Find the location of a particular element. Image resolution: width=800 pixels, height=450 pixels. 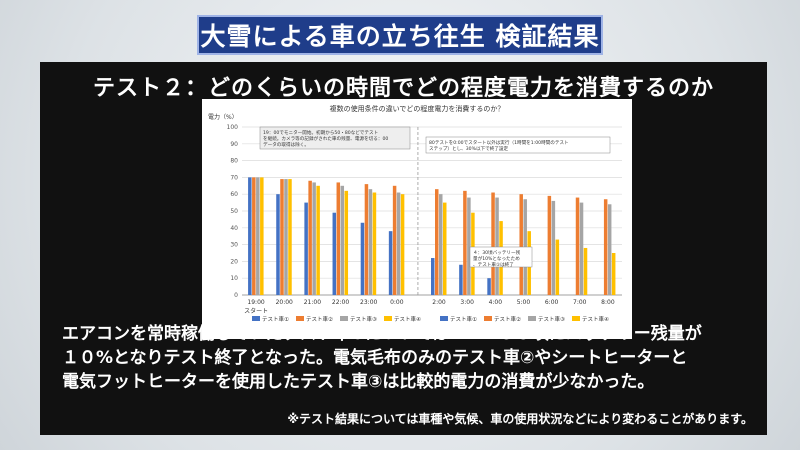

title-banner: 大雪による車の立ち往生 検証結果 is located at coordinates (400, 35).